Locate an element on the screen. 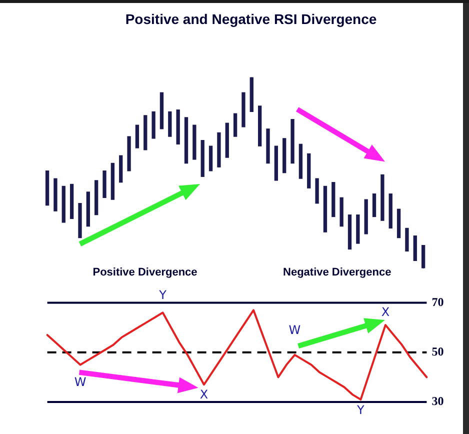 The image size is (469, 434). y-tick-label: 50 is located at coordinates (438, 351).